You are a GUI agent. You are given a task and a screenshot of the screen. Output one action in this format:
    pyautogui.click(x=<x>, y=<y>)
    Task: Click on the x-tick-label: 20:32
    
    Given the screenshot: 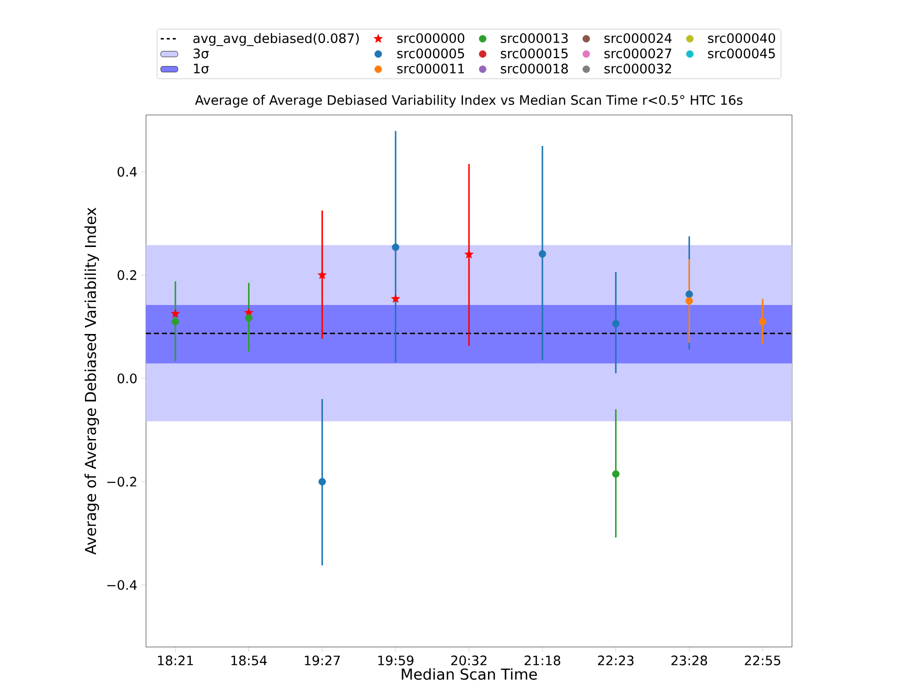 What is the action you would take?
    pyautogui.click(x=468, y=661)
    